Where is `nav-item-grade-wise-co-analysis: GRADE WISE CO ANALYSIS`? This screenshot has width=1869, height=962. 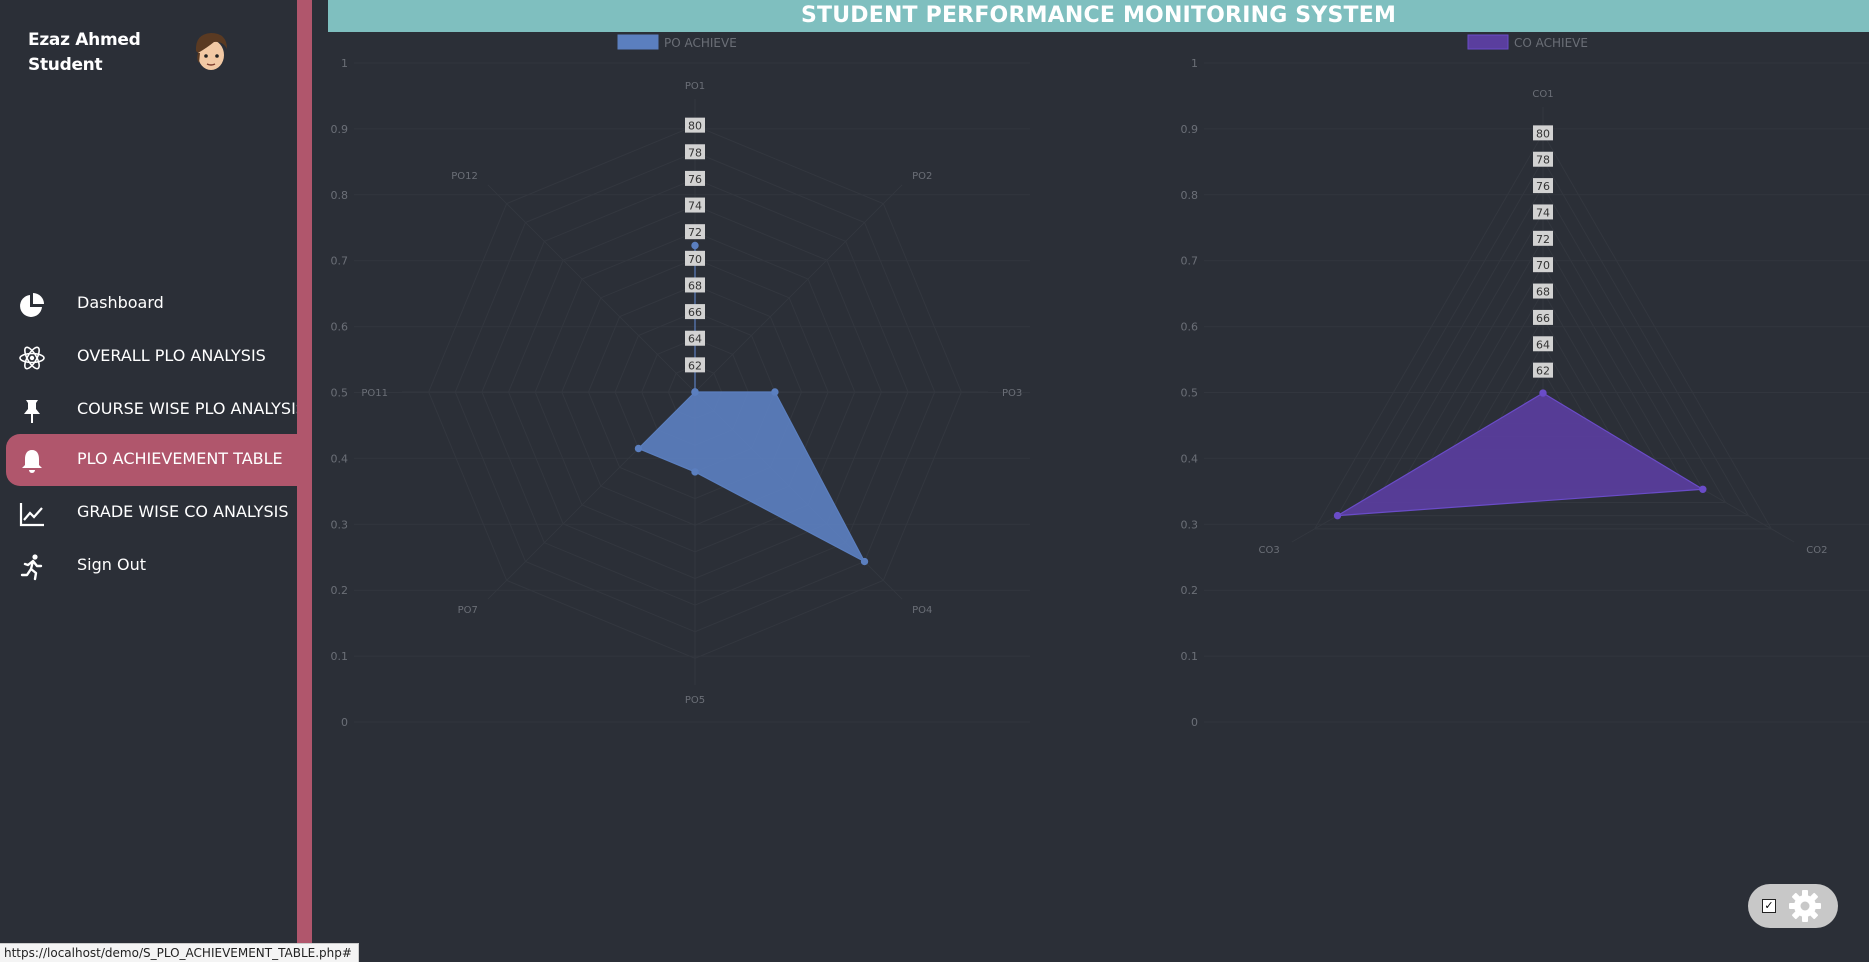 nav-item-grade-wise-co-analysis: GRADE WISE CO ANALYSIS is located at coordinates (148, 513).